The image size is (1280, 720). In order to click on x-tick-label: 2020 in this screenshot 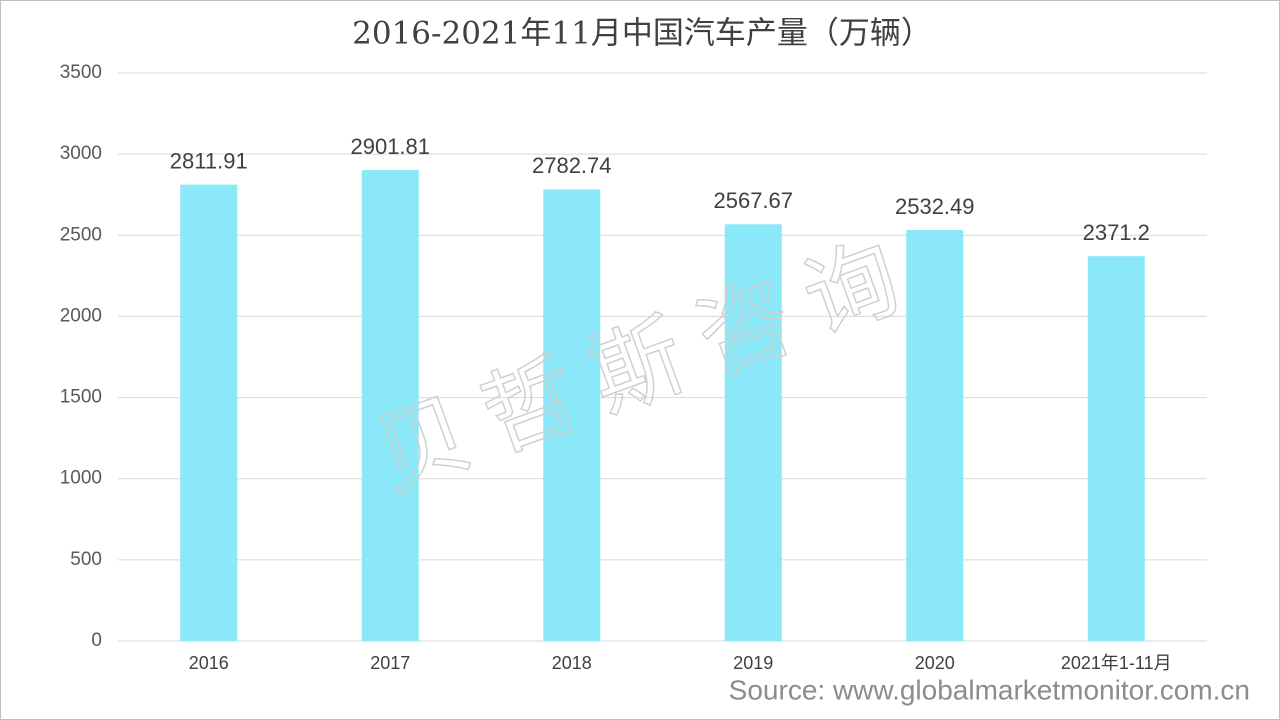, I will do `click(935, 663)`.